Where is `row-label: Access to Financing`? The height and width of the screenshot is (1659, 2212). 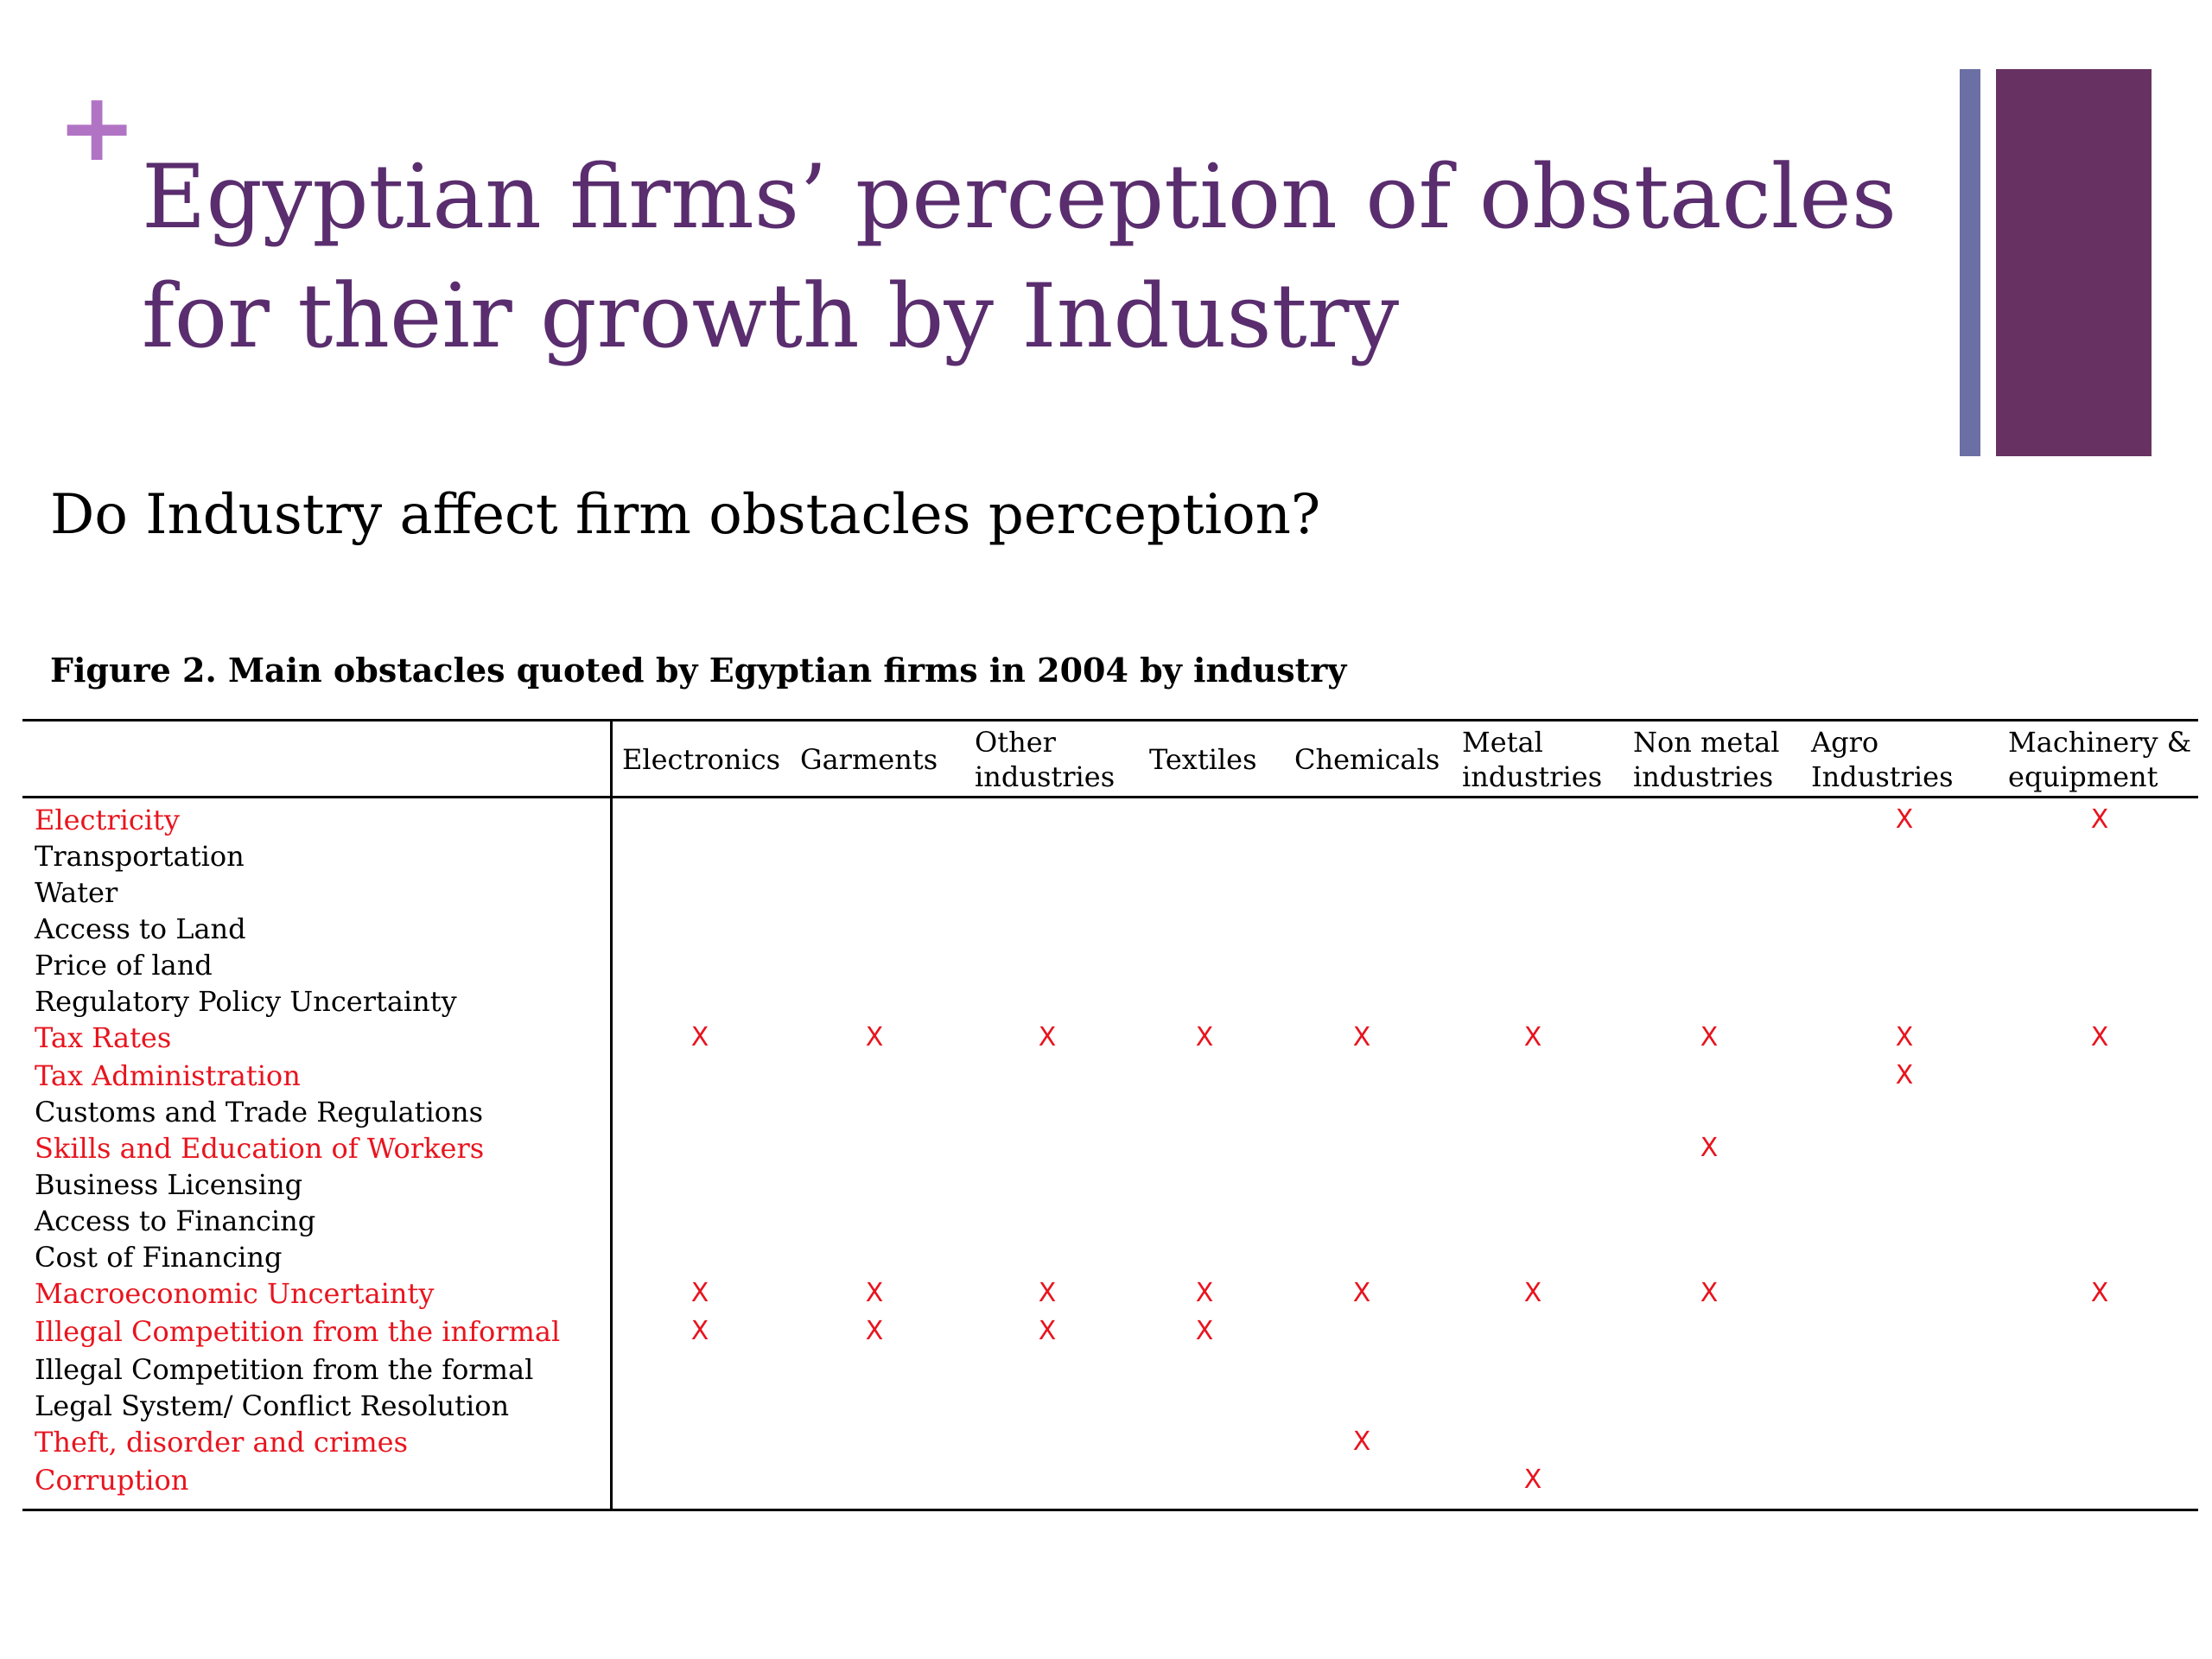
row-label: Access to Financing is located at coordinates (175, 1221).